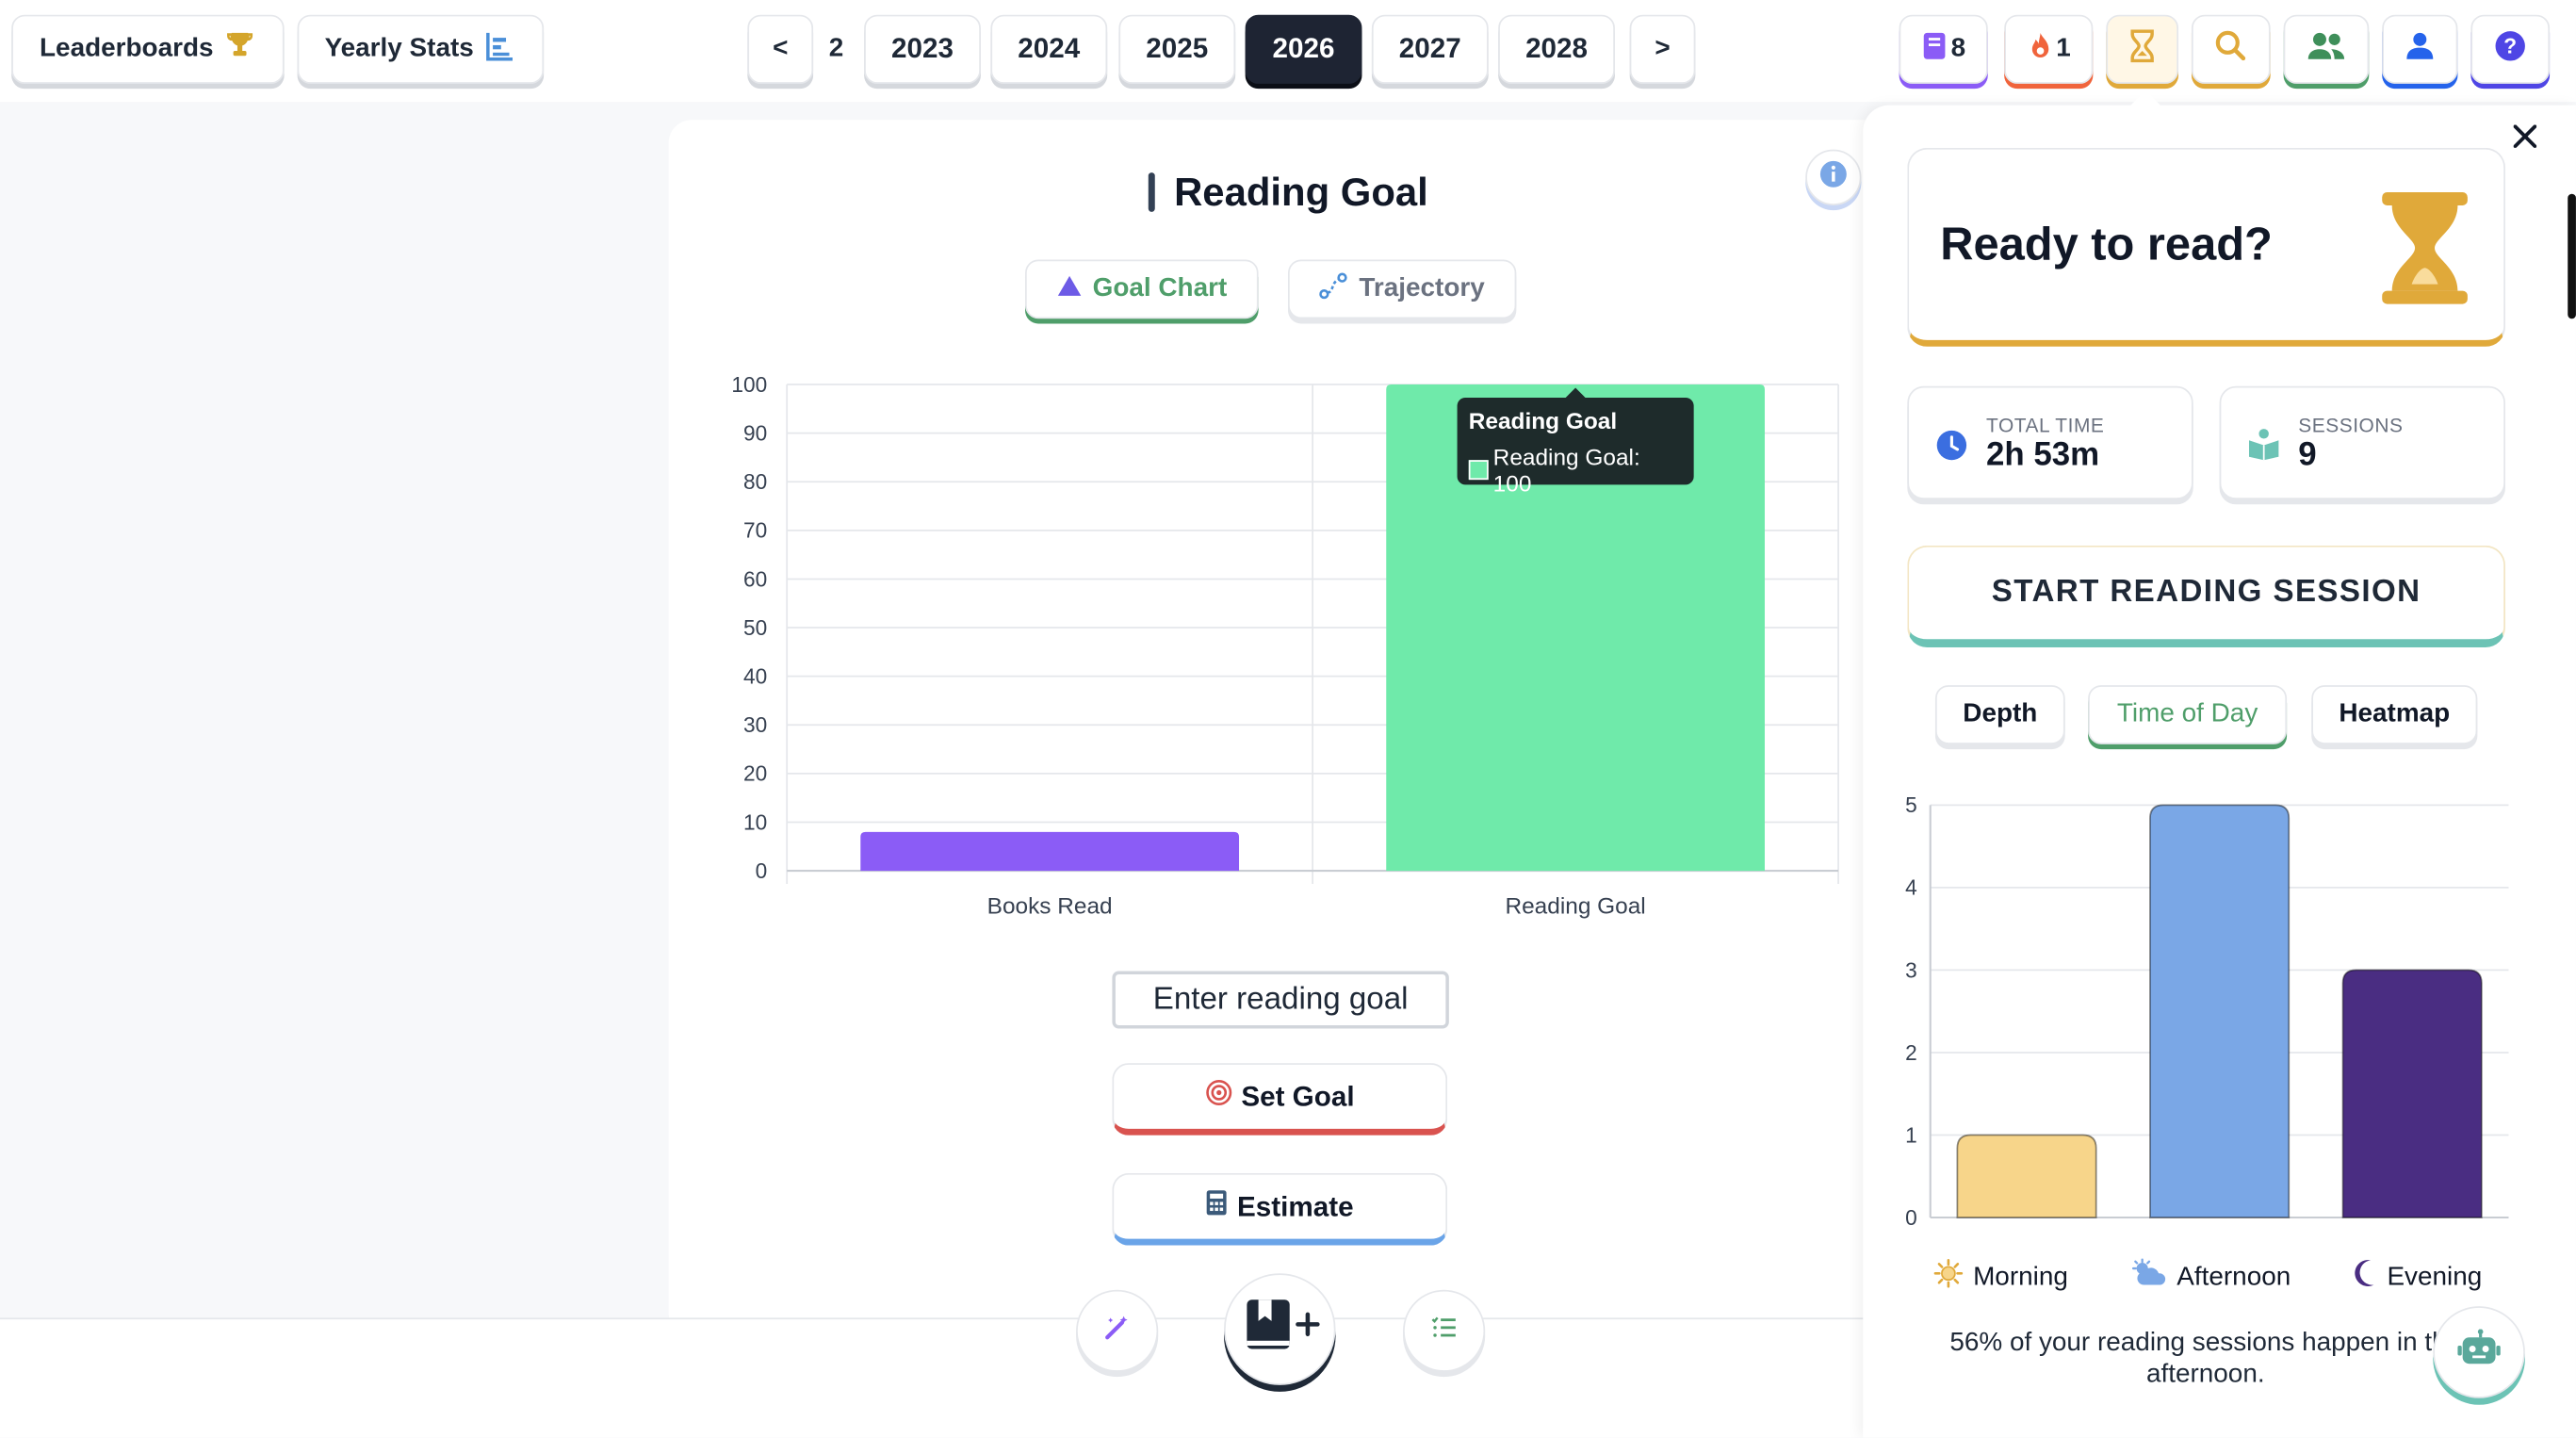 The height and width of the screenshot is (1438, 2576). I want to click on timer-pointer, so click(2145, 98).